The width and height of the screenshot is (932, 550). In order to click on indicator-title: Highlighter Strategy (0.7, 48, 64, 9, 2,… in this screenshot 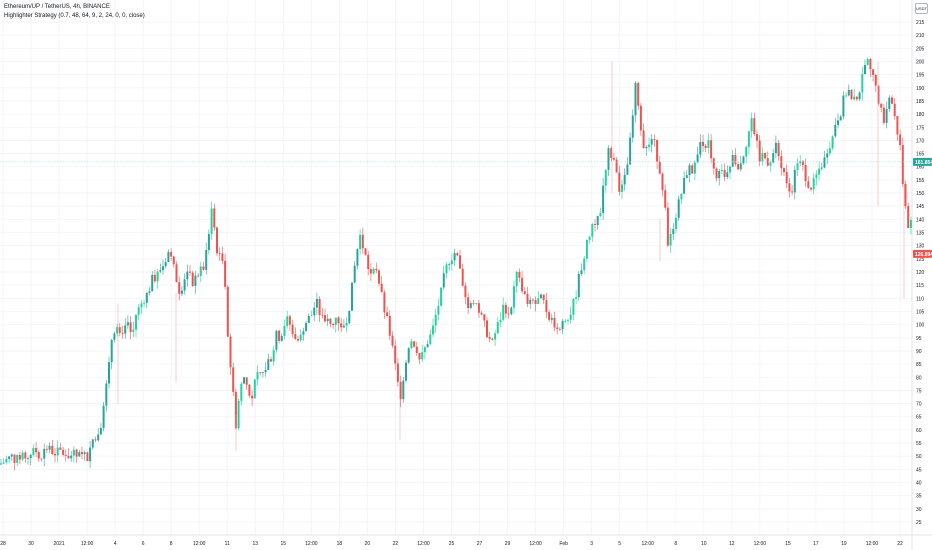, I will do `click(74, 16)`.